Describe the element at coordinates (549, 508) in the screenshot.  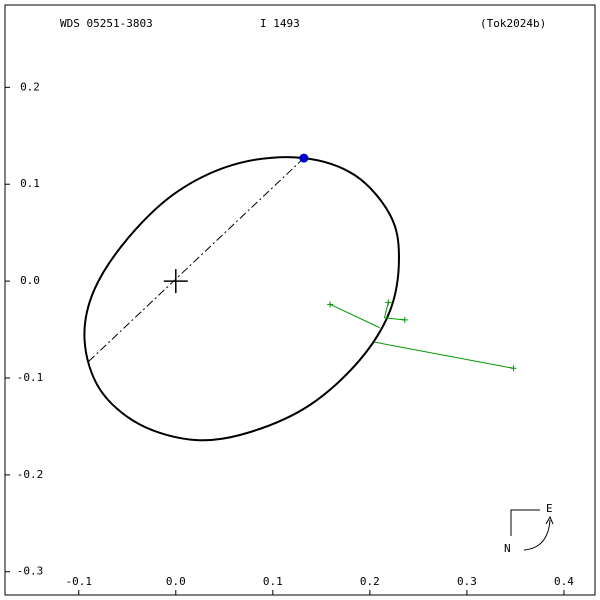
I see `compass-east: E` at that location.